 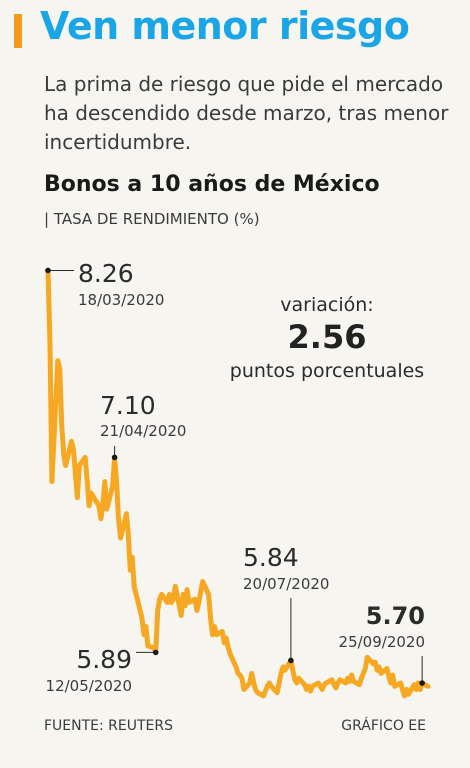 I want to click on graphic-credit: GRÁFICO EE, so click(x=383, y=726).